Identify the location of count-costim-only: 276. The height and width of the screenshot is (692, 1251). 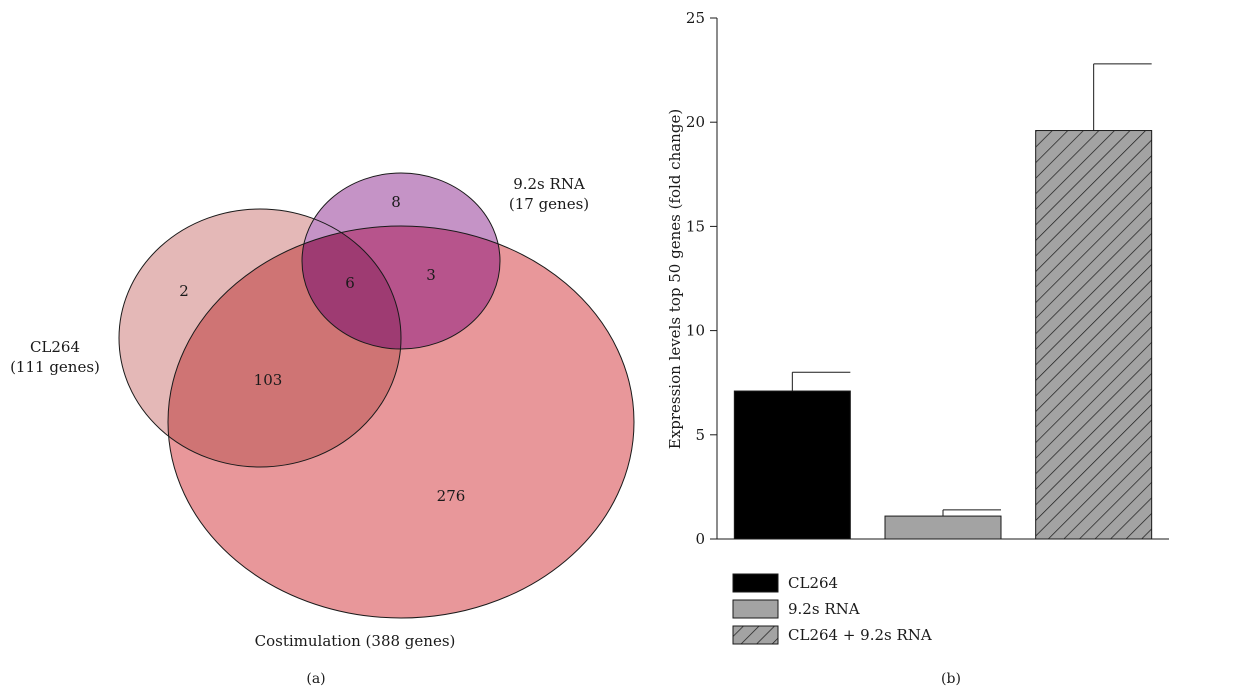
(451, 496).